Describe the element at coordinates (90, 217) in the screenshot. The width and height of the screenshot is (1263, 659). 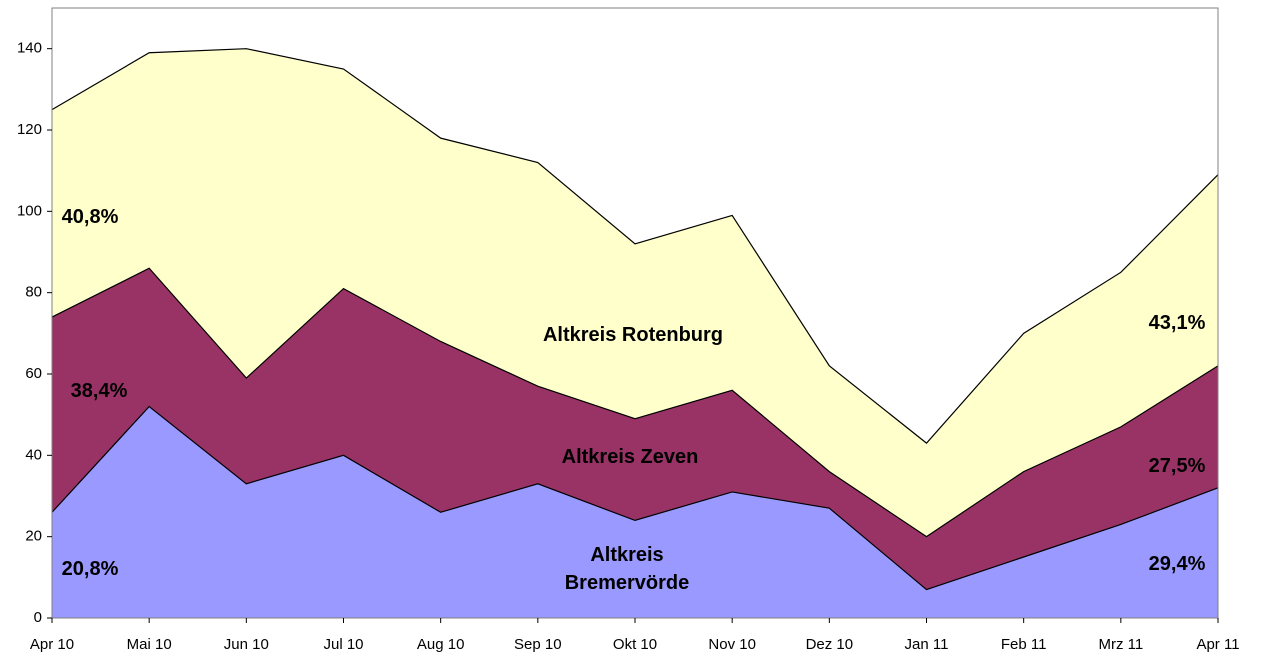
I see `share-label: 40,8%` at that location.